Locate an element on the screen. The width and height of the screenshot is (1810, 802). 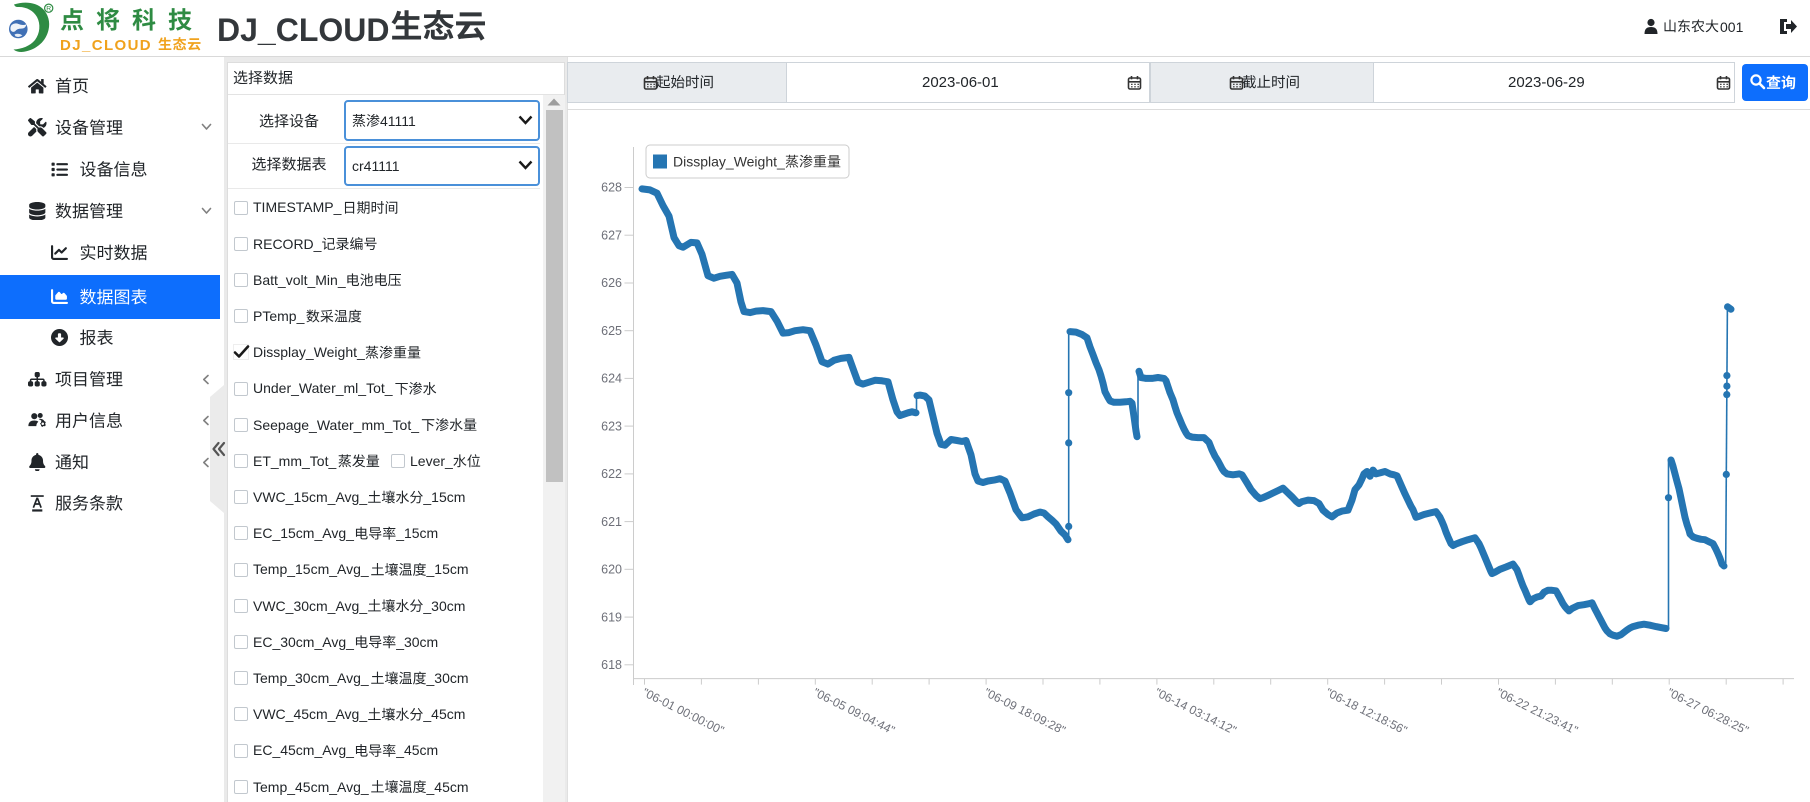
svg-text: "06-14 03:14:12" is located at coordinates (1196, 711).